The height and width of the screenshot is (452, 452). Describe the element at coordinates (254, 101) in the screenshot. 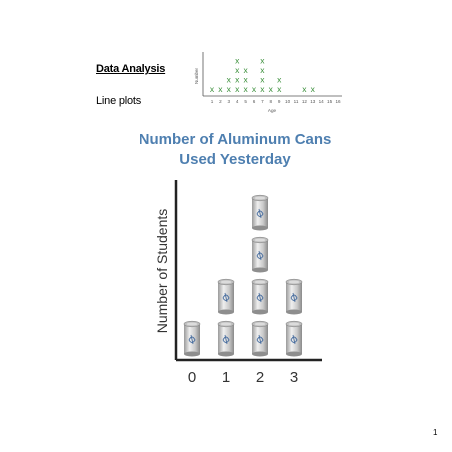

I see `mini-tick-label: 6` at that location.